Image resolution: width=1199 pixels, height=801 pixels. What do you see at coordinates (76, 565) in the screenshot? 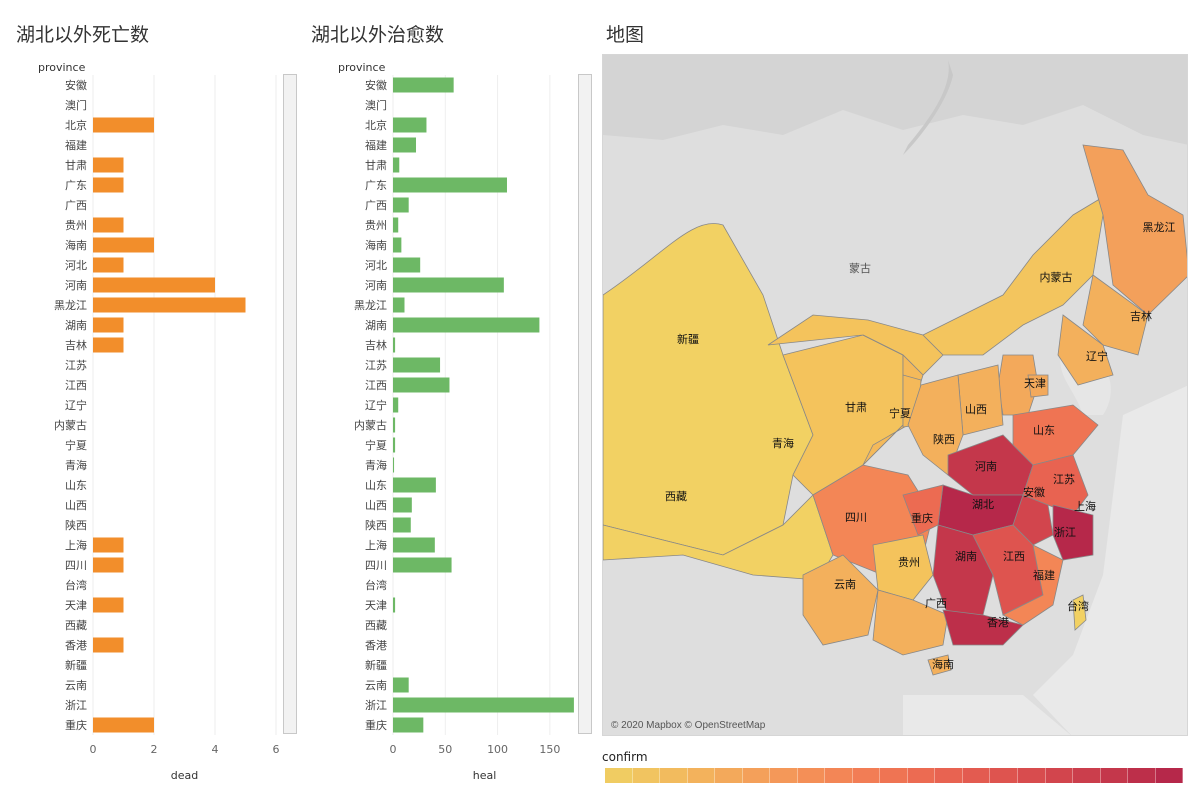
I see `dead-category-label: 四川` at bounding box center [76, 565].